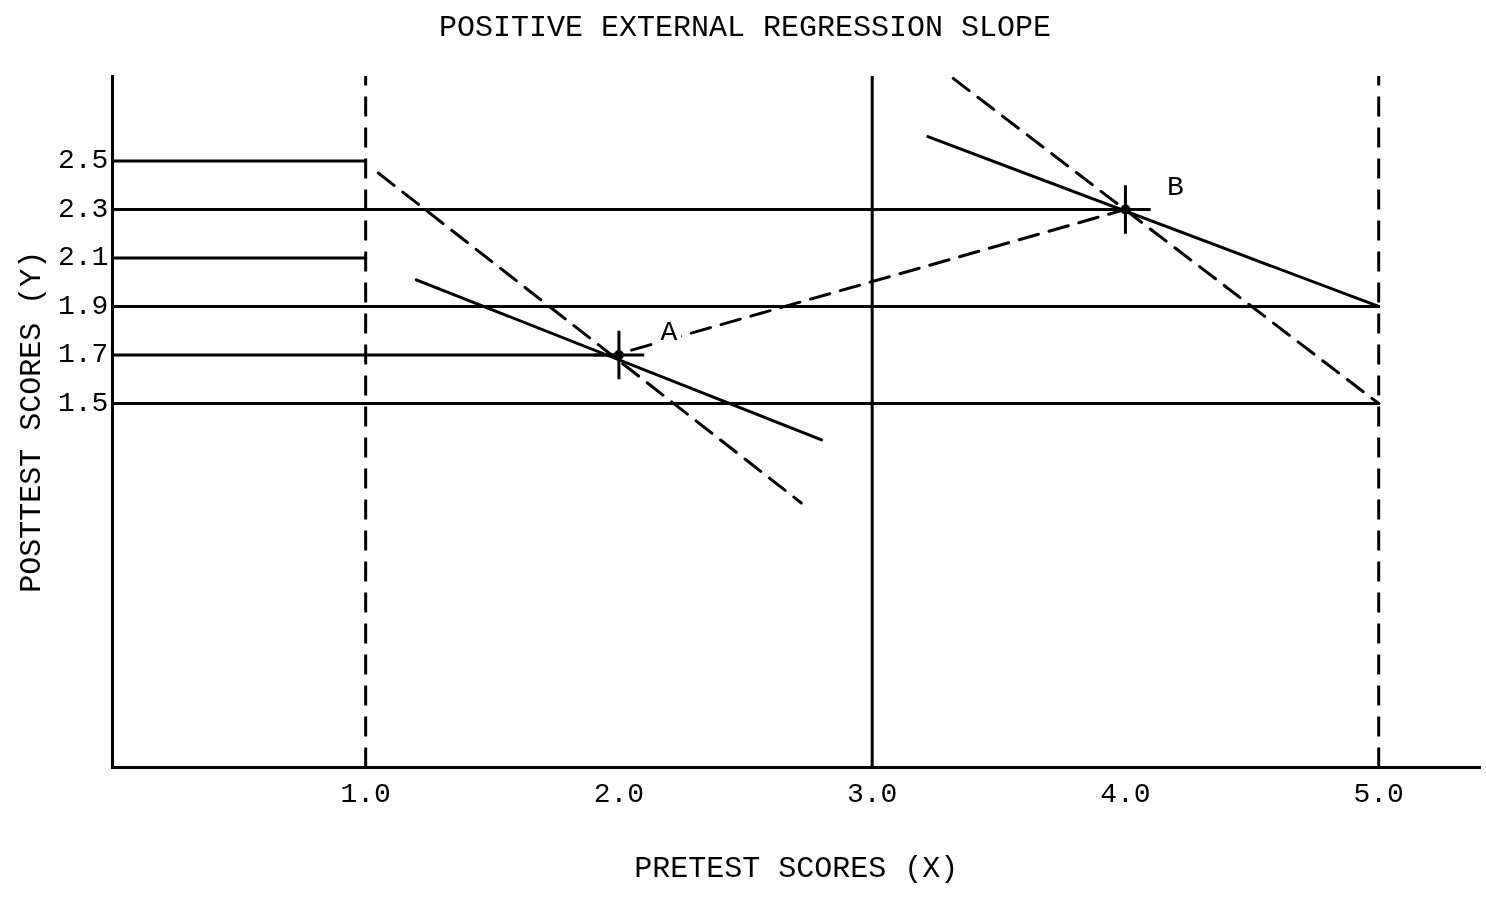 The width and height of the screenshot is (1486, 901). Describe the element at coordinates (745, 27) in the screenshot. I see `chart-title: POSITIVE EXTERNAL REGRESSION SLOPE` at that location.